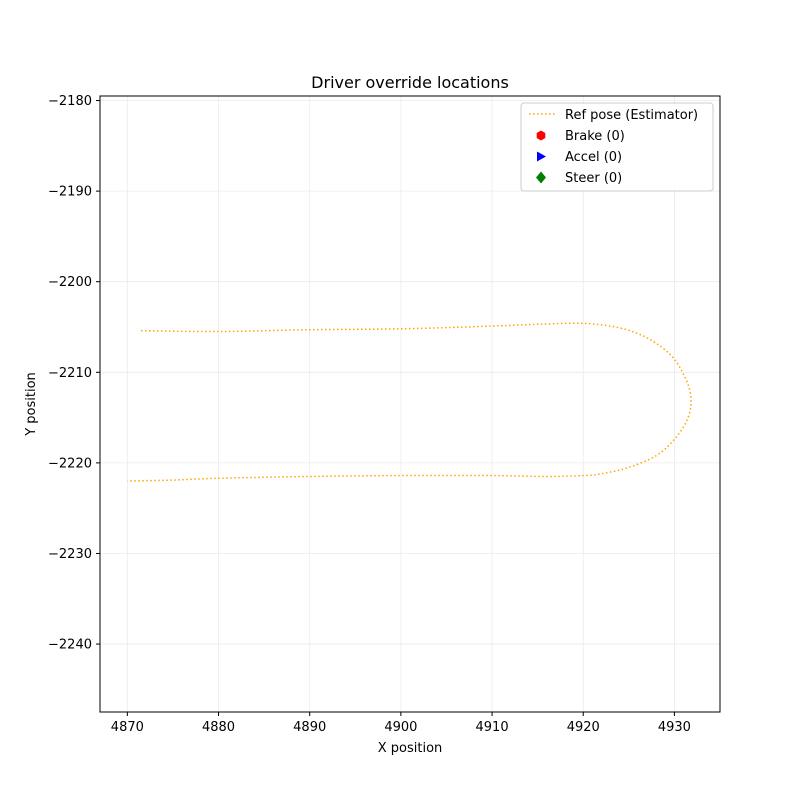 Image resolution: width=800 pixels, height=800 pixels. Describe the element at coordinates (541, 177) in the screenshot. I see `legend-marker-steer` at that location.